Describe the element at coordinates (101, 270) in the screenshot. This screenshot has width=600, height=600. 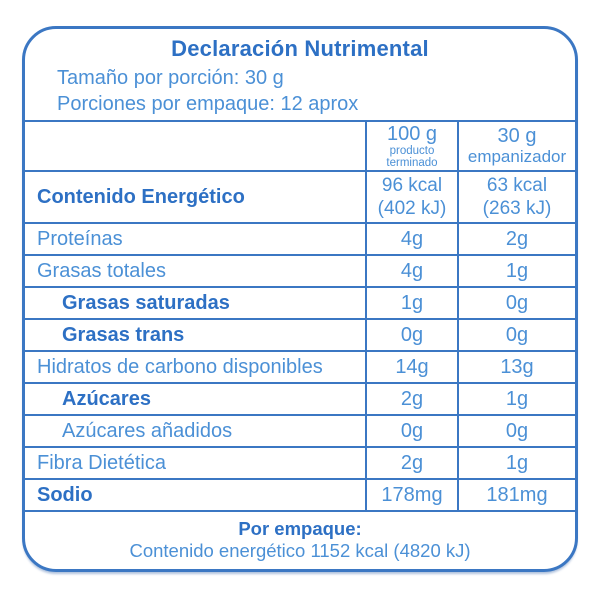
I see `nutrient-label: Grasas totales` at that location.